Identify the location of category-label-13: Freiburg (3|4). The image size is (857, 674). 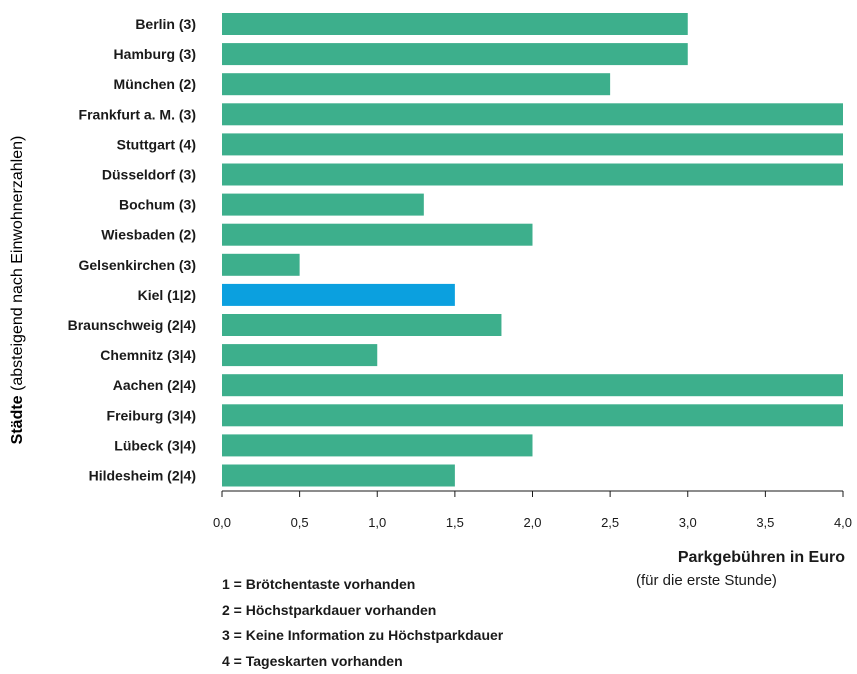
(151, 415).